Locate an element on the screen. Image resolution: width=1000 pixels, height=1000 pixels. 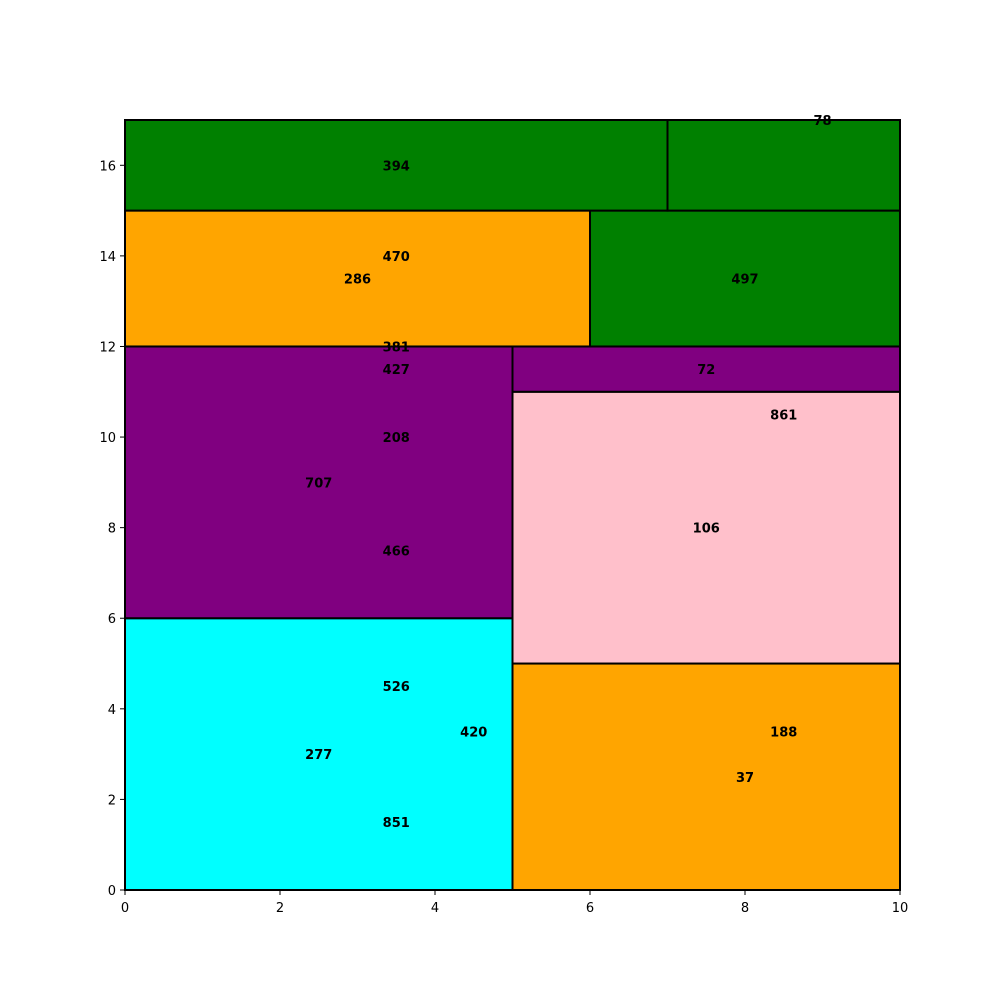
y-tick-label: 14 is located at coordinates (107, 257).